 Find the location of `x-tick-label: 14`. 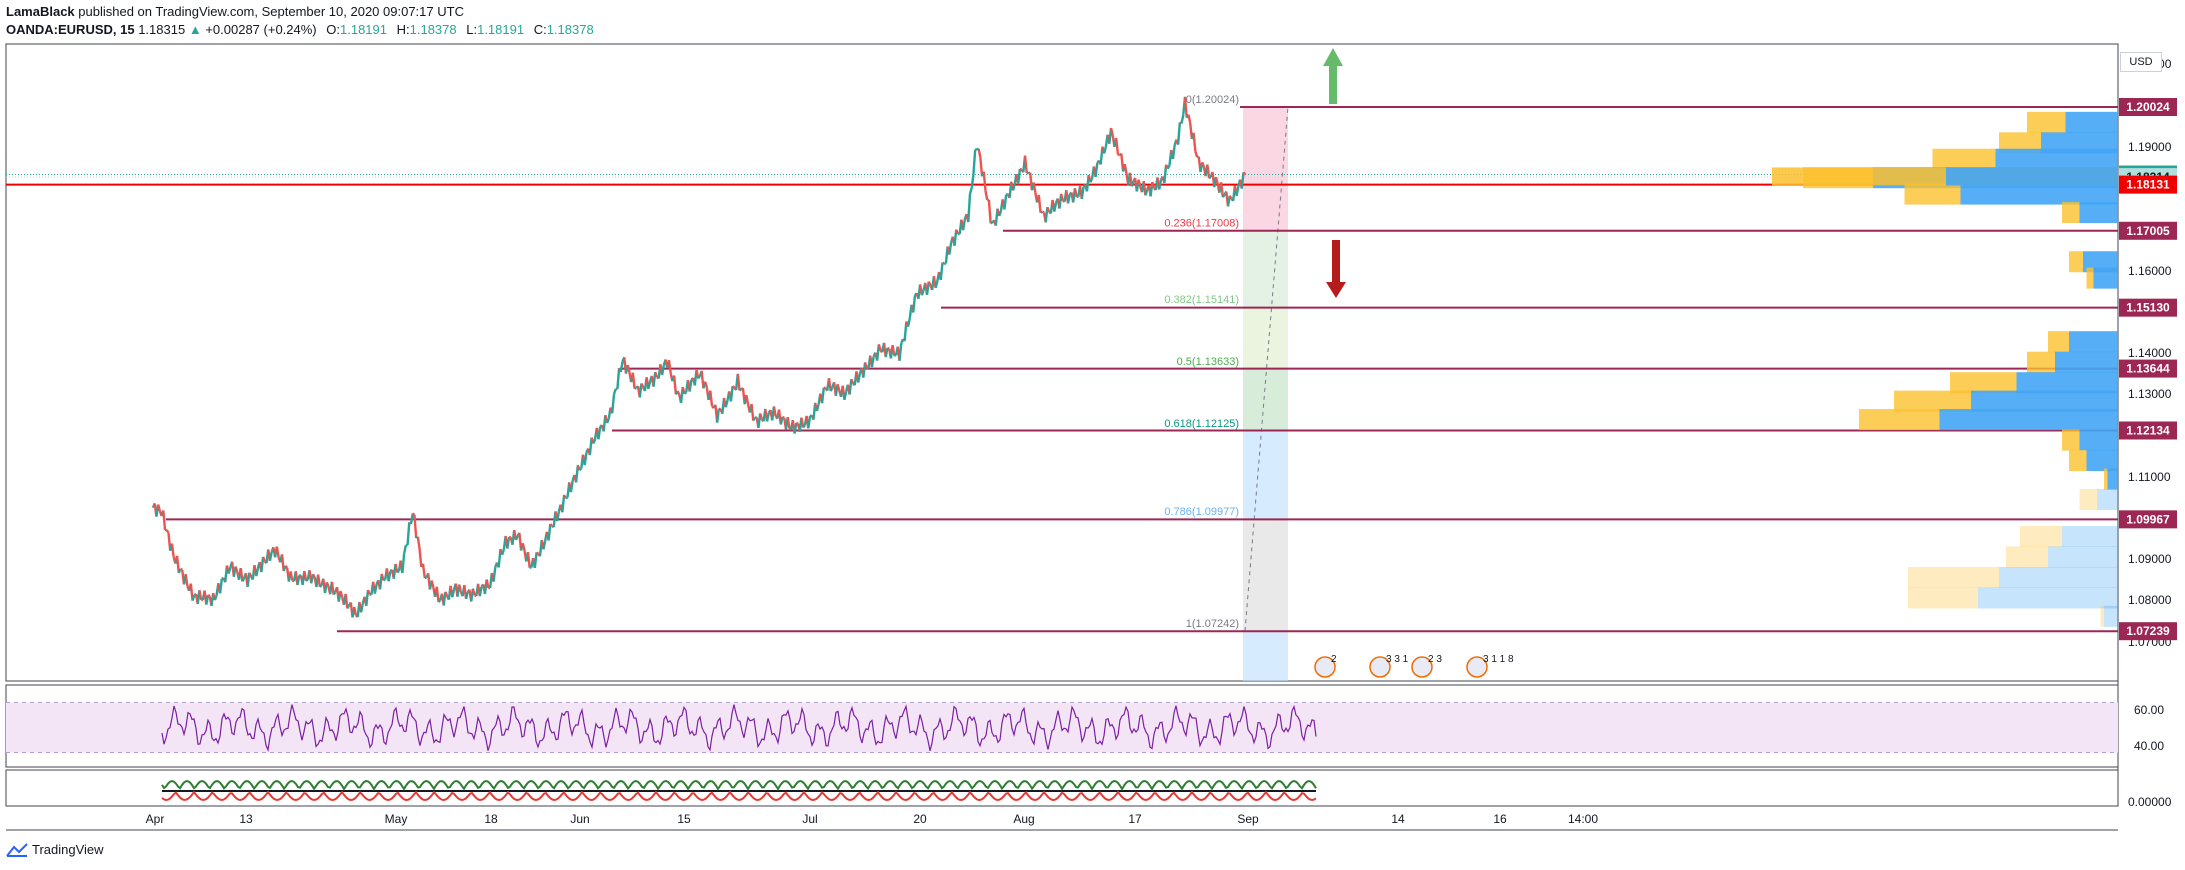

x-tick-label: 14 is located at coordinates (1398, 819).